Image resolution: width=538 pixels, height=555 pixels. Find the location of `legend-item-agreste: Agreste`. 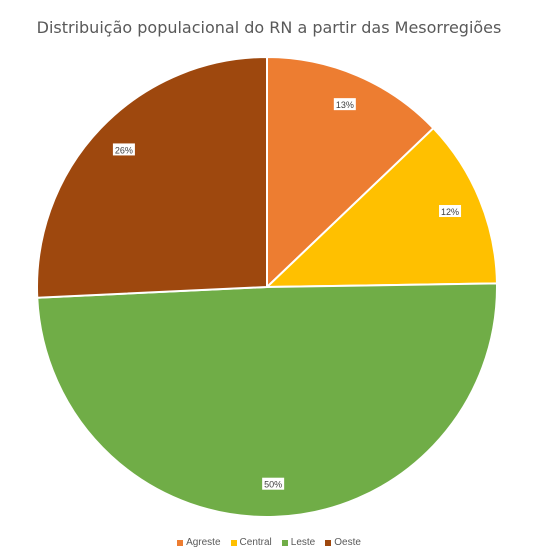

legend-item-agreste: Agreste is located at coordinates (199, 542).